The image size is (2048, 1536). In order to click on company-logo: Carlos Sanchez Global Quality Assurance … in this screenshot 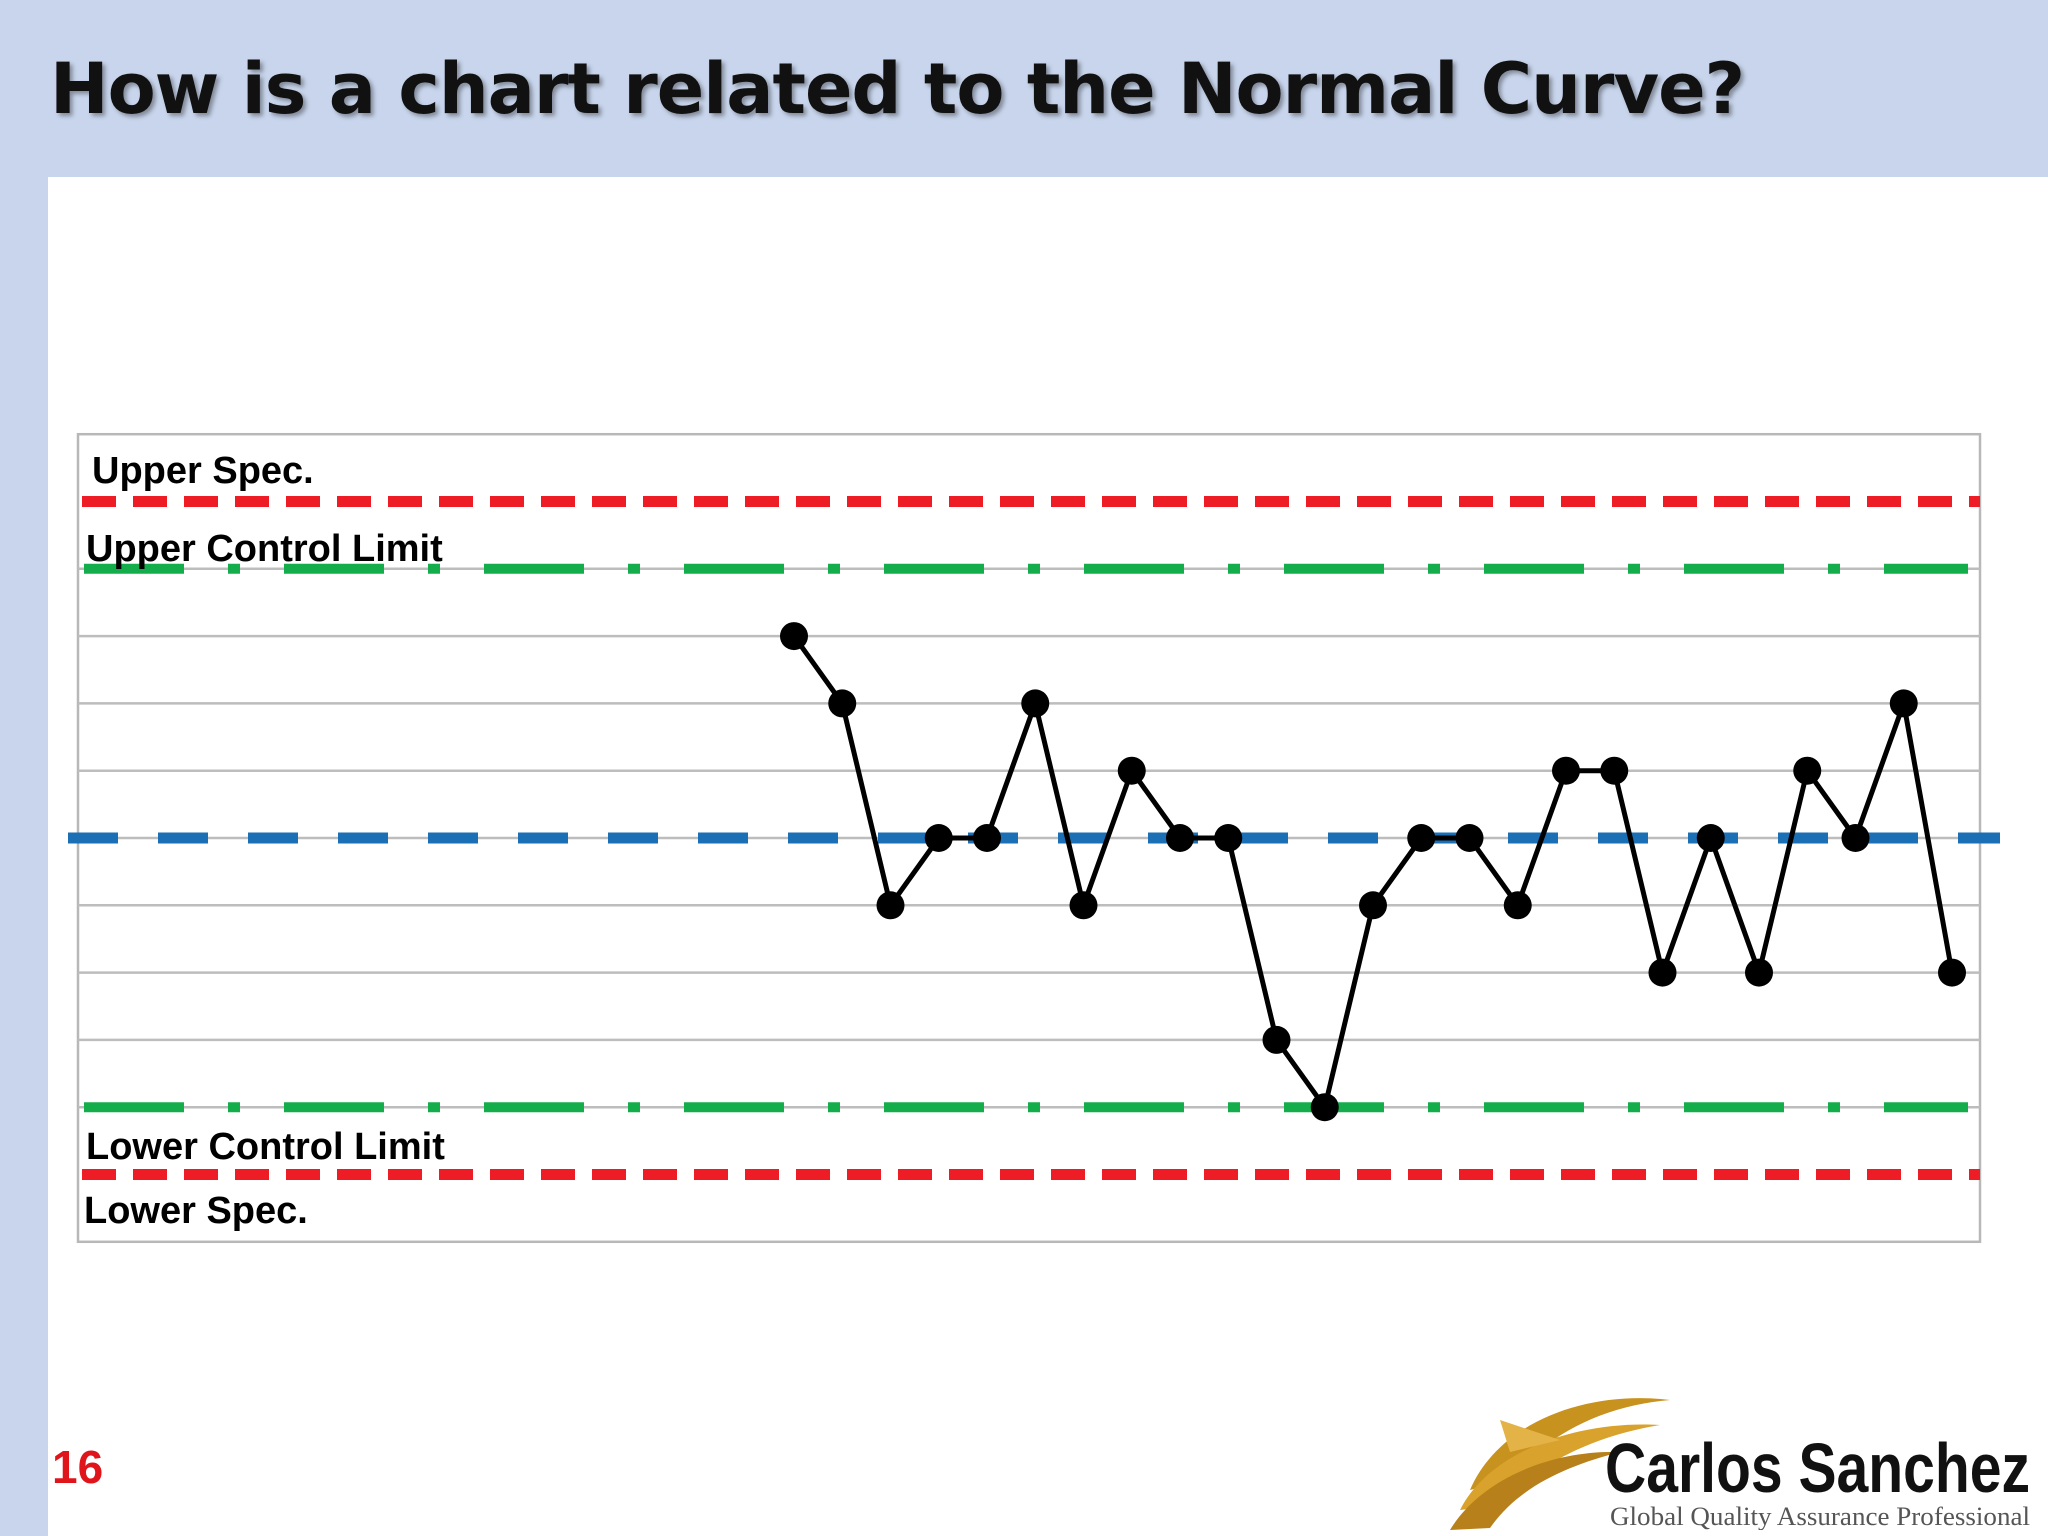, I will do `click(1740, 1464)`.